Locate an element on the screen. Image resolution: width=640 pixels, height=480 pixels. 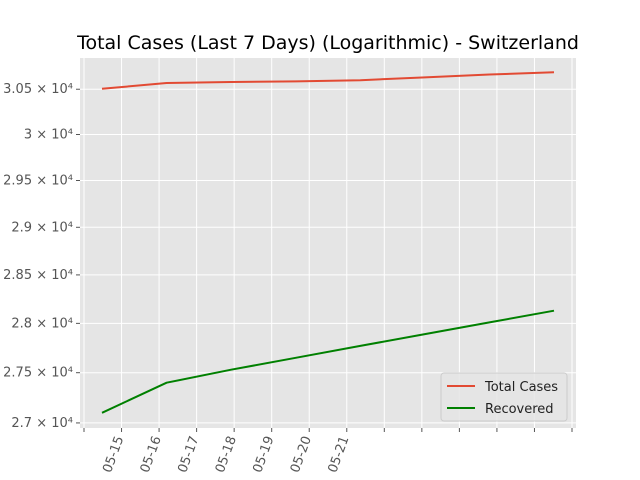
y-tick-label: 2.9 × 10⁴ is located at coordinates (42, 227).